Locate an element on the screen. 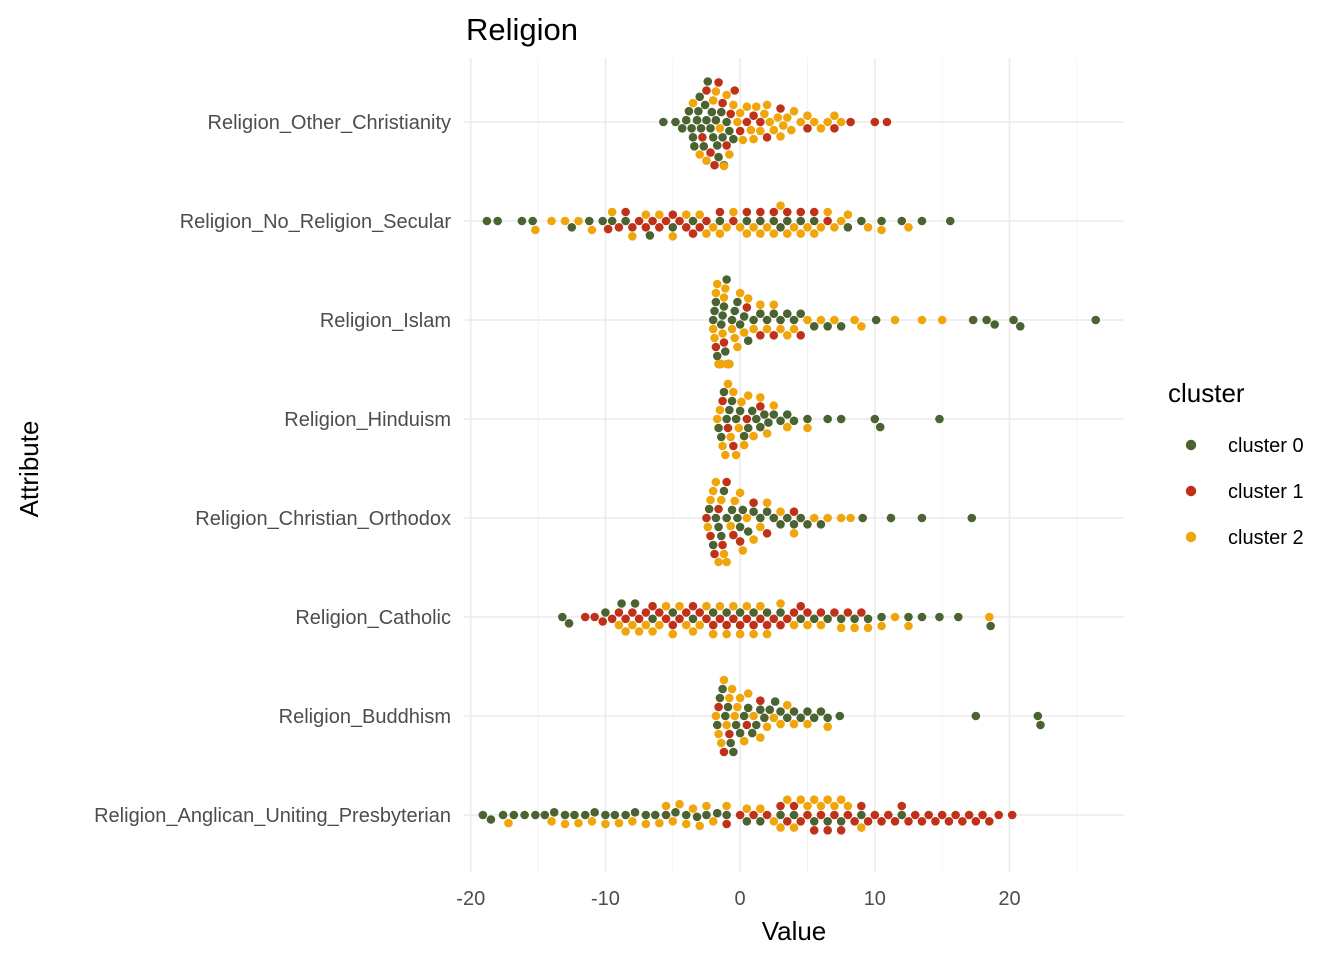 Image resolution: width=1344 pixels, height=960 pixels. legend: cluster cluster 0 cluster 1 cluster 2 is located at coordinates (1236, 463).